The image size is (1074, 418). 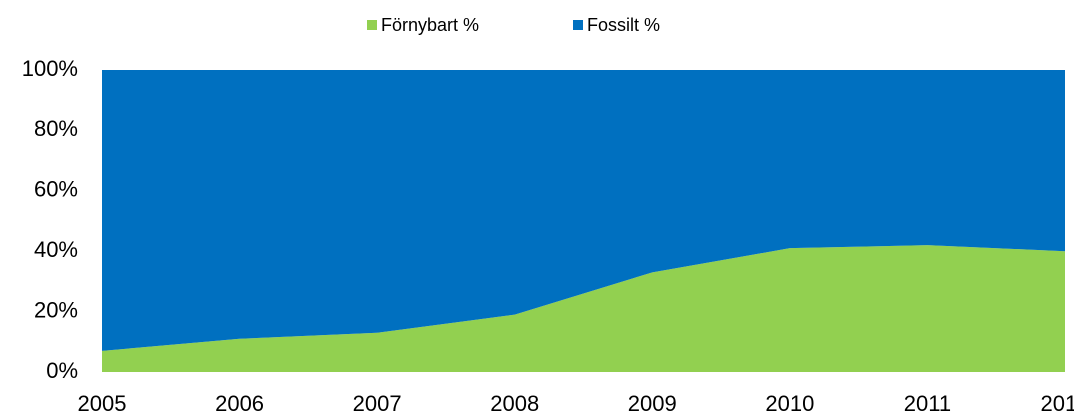 What do you see at coordinates (56, 249) in the screenshot?
I see `y-tick-label: 40%` at bounding box center [56, 249].